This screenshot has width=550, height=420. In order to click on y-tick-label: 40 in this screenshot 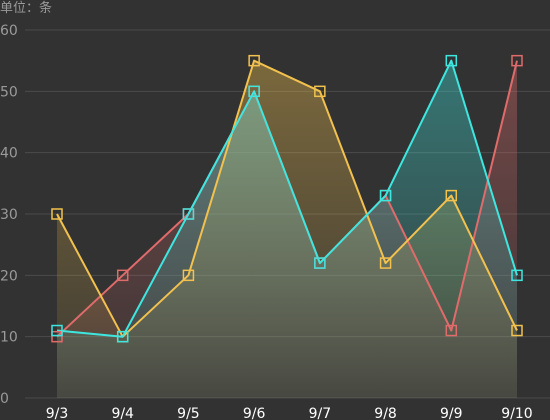, I will do `click(9, 154)`.